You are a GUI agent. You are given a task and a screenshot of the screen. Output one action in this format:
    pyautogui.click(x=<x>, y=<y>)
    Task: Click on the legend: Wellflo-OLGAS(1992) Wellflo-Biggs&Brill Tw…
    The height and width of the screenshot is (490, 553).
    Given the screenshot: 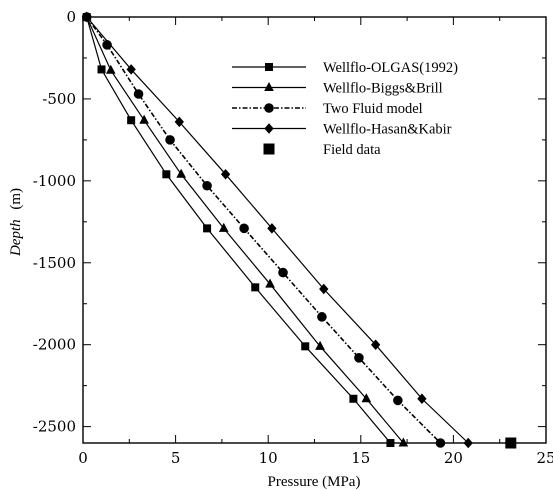 What is the action you would take?
    pyautogui.click(x=345, y=109)
    